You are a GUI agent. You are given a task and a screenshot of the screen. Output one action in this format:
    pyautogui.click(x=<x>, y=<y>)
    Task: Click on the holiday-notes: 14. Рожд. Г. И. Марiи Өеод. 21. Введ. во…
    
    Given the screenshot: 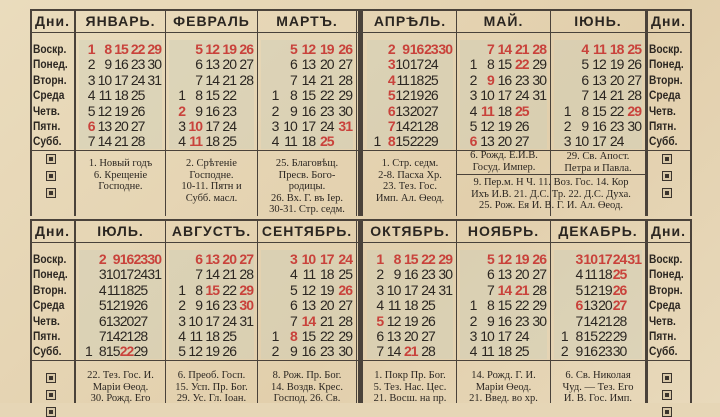 What is the action you would take?
    pyautogui.click(x=503, y=387)
    